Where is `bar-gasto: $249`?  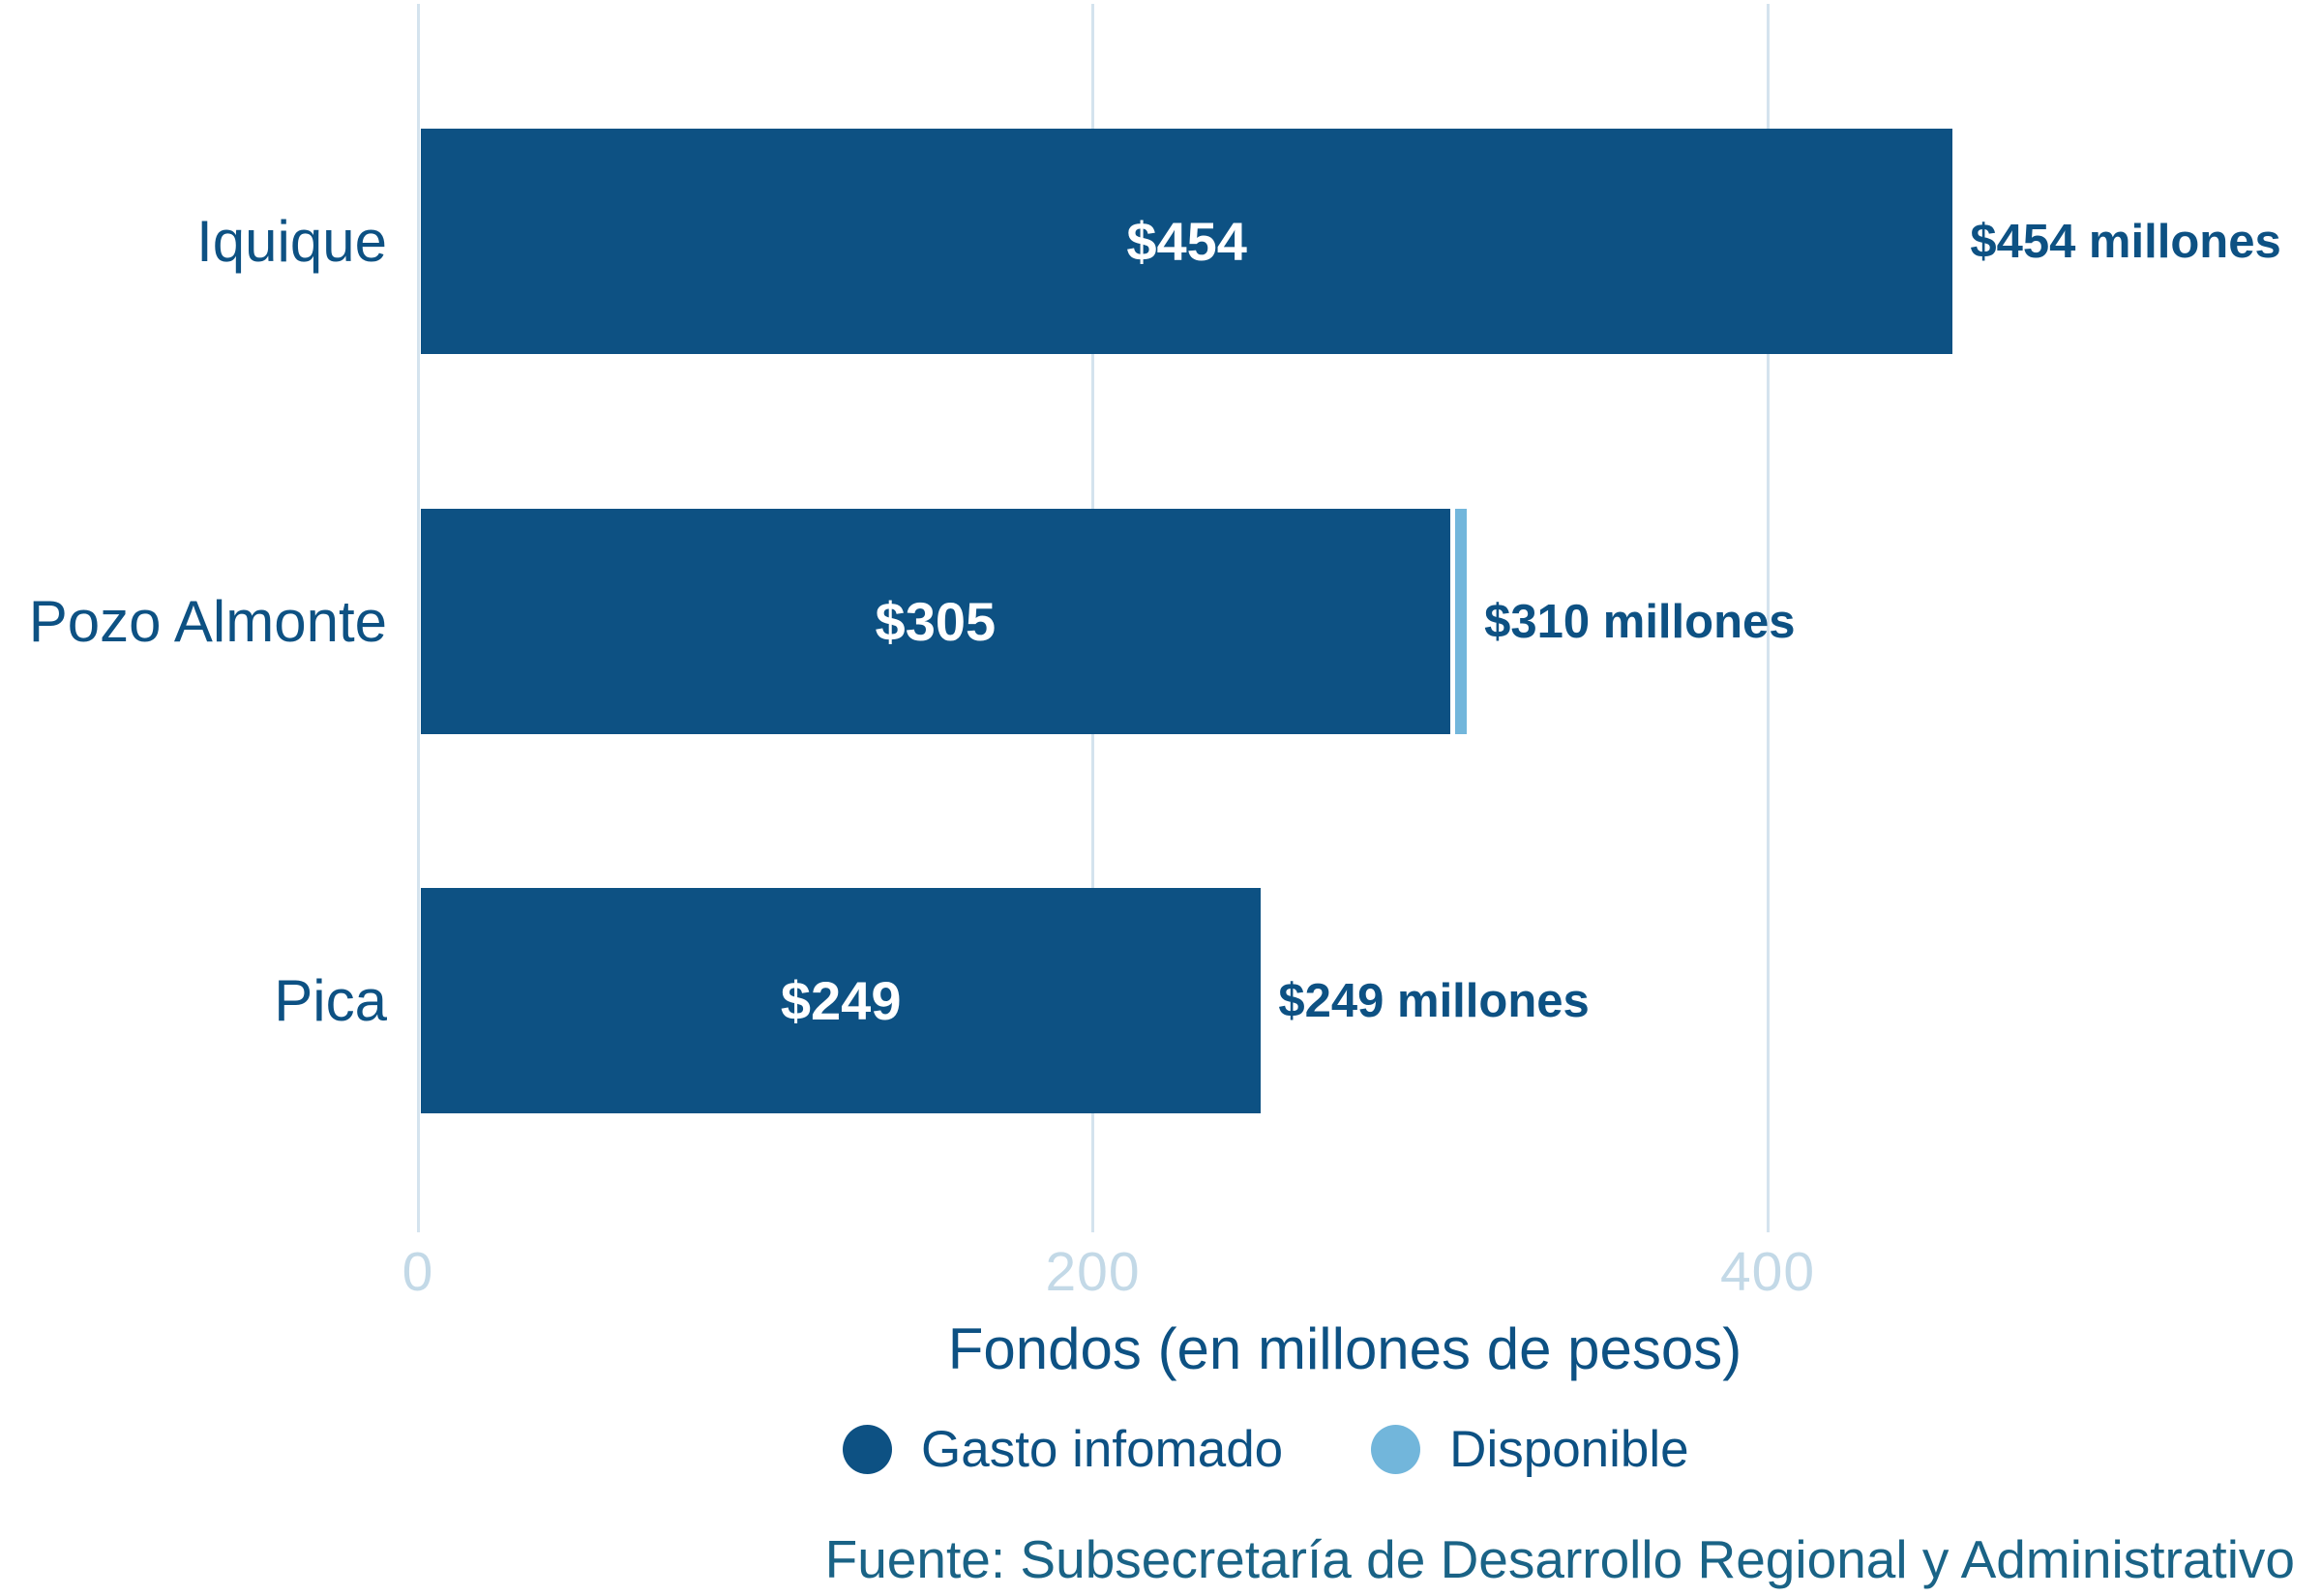
bar-gasto: $249 is located at coordinates (841, 1000).